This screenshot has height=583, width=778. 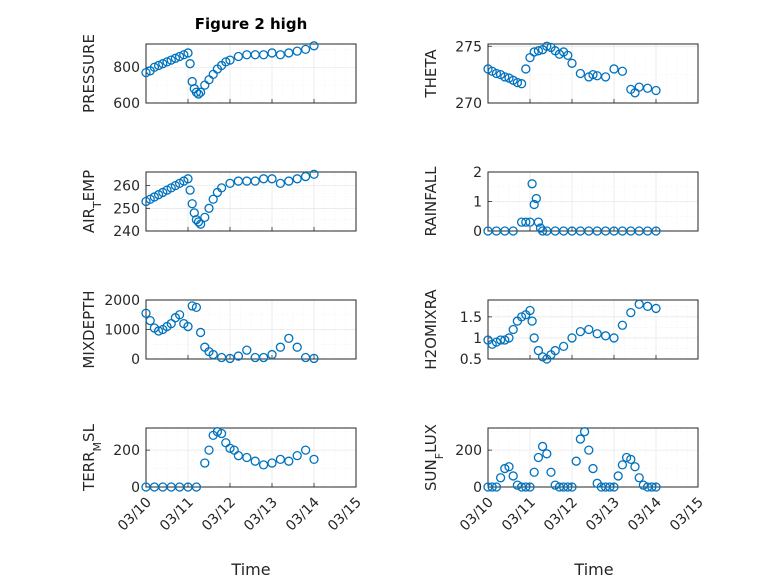 I want to click on subplot-air-temp: 240 250 260 AIRTEMP, so click(x=218, y=204).